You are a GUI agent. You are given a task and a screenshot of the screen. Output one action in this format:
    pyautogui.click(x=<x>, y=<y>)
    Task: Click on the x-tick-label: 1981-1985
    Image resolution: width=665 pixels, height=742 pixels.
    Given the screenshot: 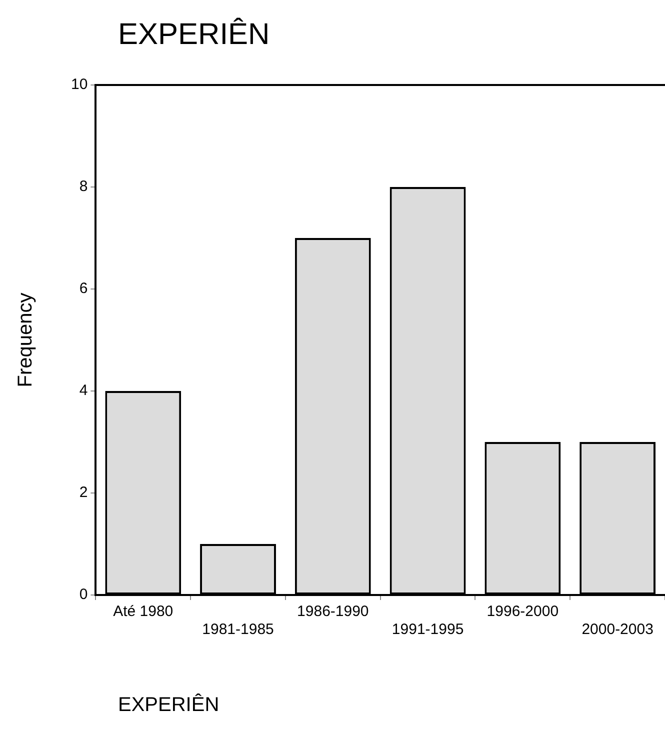 What is the action you would take?
    pyautogui.click(x=238, y=629)
    